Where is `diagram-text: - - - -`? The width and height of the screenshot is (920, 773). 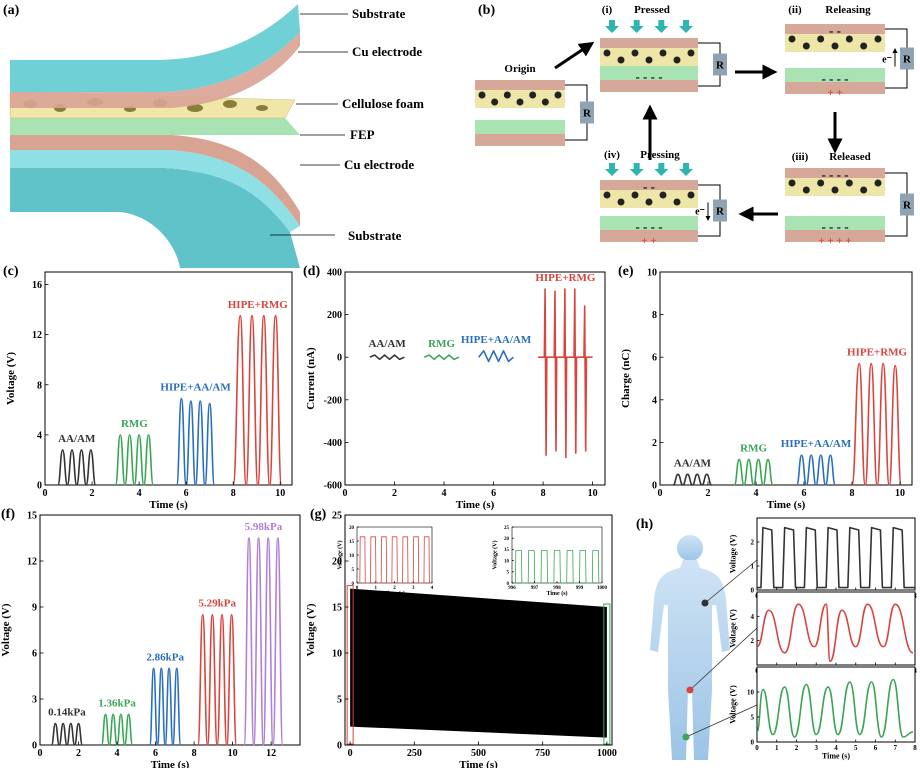
diagram-text: - - - - is located at coordinates (834, 226).